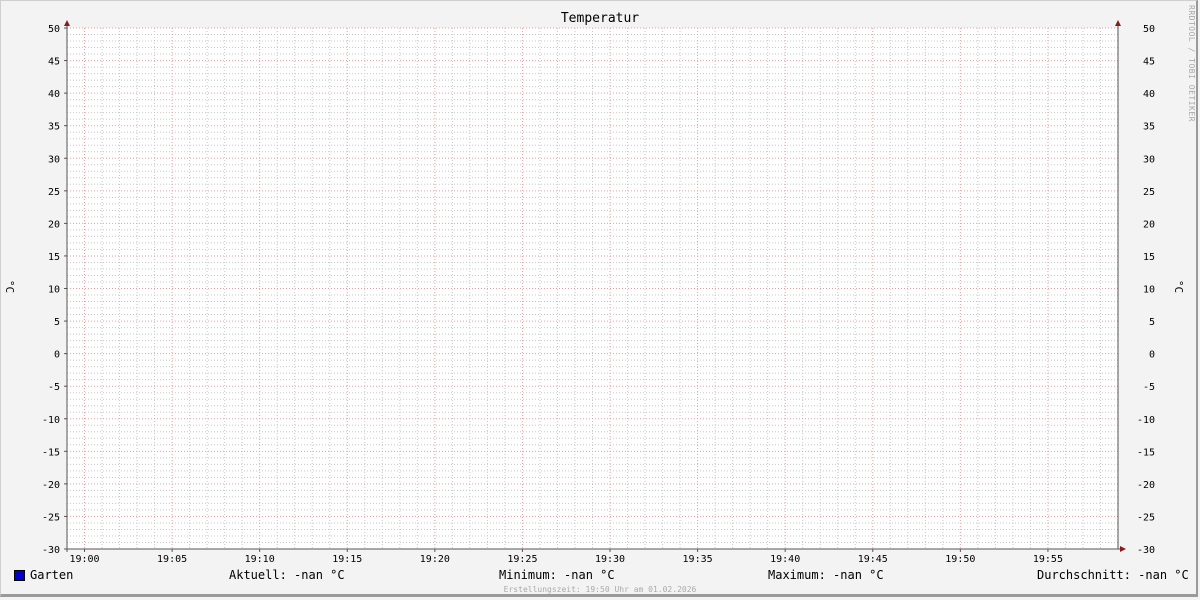 This screenshot has height=600, width=1200. I want to click on y-tick-label-left: 20, so click(54, 224).